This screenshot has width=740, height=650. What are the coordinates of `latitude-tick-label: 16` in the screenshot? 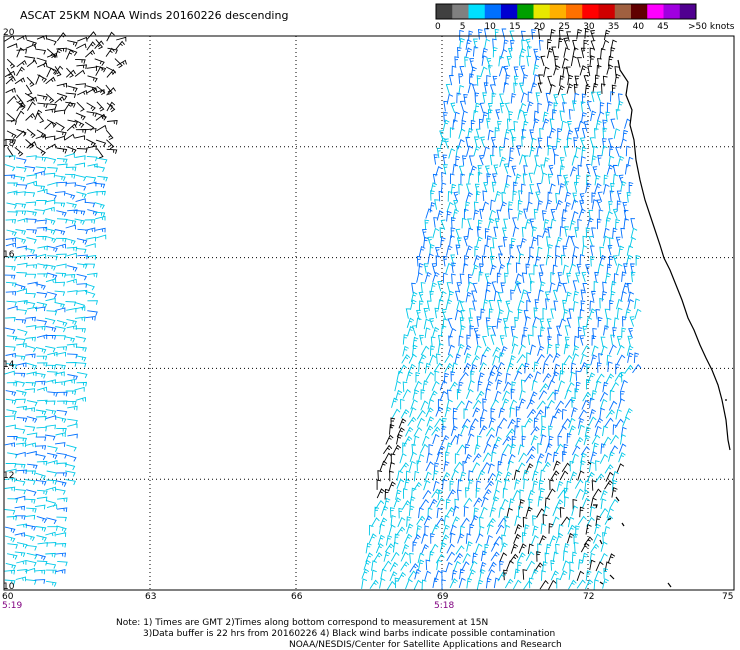 It's located at (9, 254).